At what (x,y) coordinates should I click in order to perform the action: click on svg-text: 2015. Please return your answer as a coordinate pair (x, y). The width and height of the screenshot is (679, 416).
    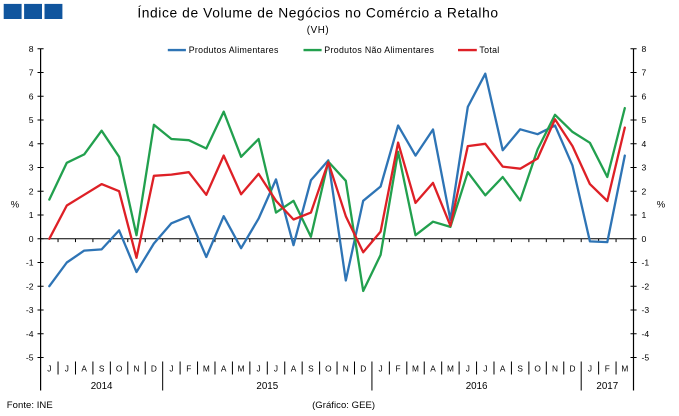
    Looking at the image, I should click on (267, 386).